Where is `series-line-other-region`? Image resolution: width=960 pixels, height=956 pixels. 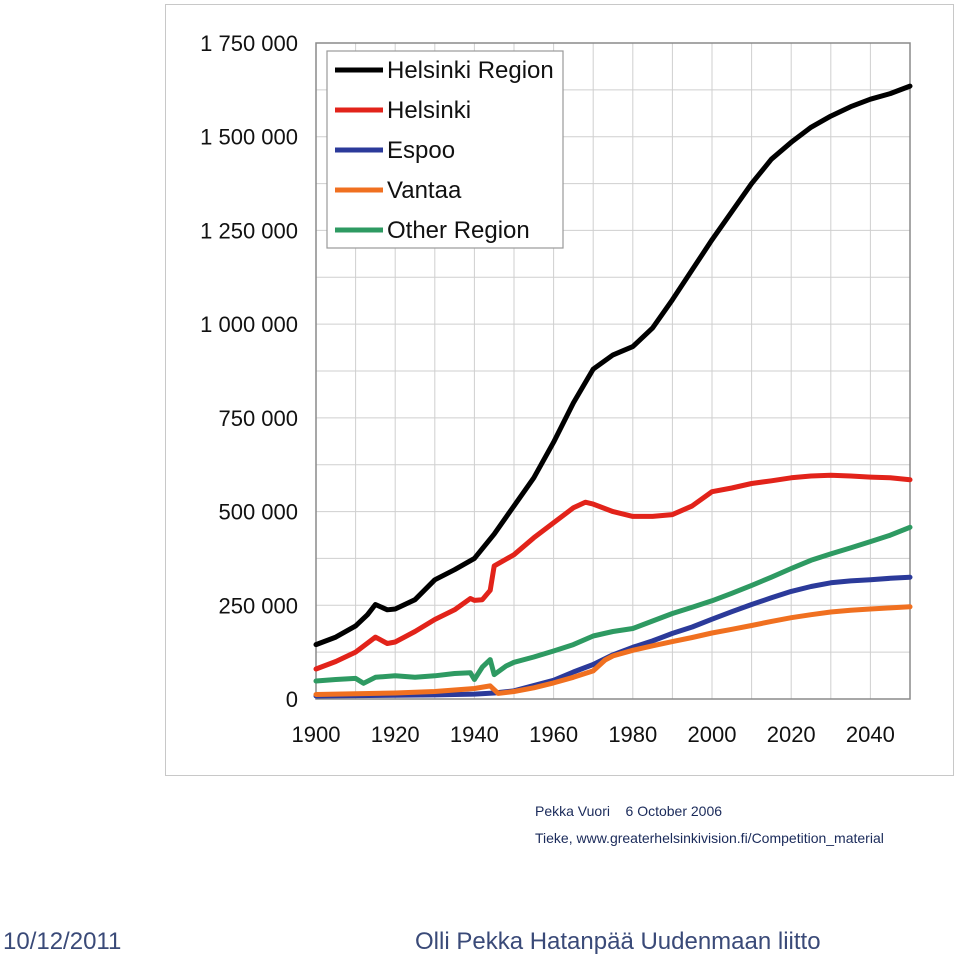
series-line-other-region is located at coordinates (613, 605).